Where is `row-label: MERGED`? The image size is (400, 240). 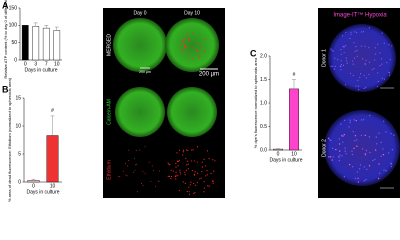 row-label: MERGED is located at coordinates (109, 45).